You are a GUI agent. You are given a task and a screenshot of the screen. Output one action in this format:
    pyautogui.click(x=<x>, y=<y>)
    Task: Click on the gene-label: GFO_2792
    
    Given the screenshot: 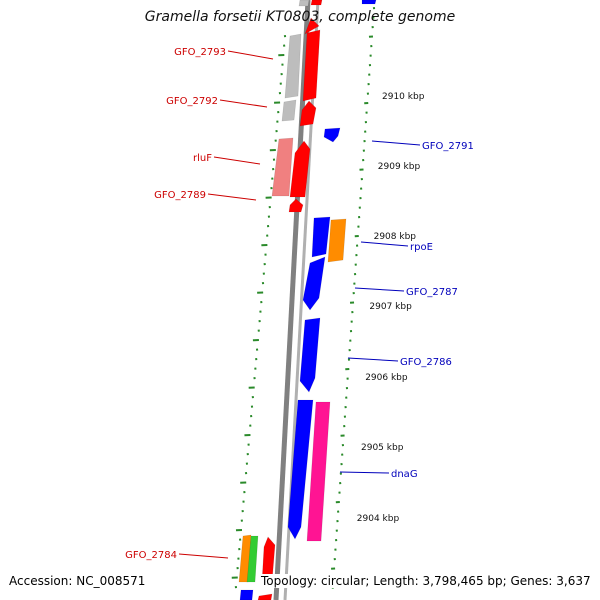 What is the action you would take?
    pyautogui.click(x=192, y=101)
    